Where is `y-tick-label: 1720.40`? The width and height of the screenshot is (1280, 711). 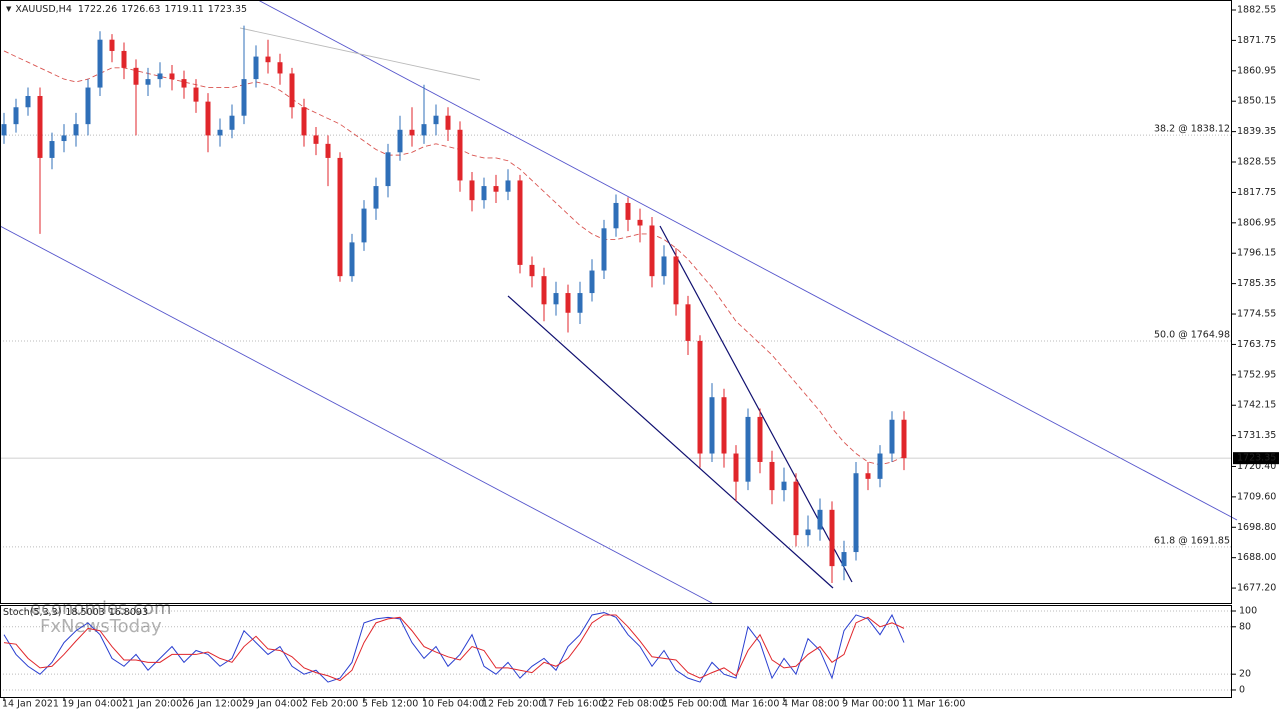
y-tick-label: 1720.40 is located at coordinates (1256, 466).